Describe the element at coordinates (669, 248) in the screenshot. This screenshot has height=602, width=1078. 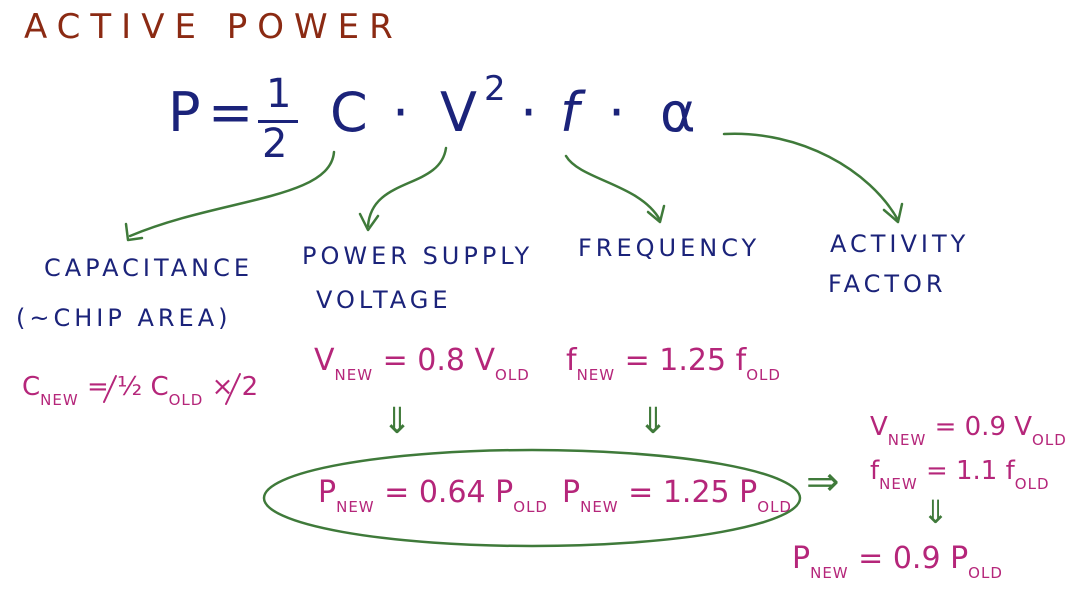
I see `label-frequency: FREQUENCY` at that location.